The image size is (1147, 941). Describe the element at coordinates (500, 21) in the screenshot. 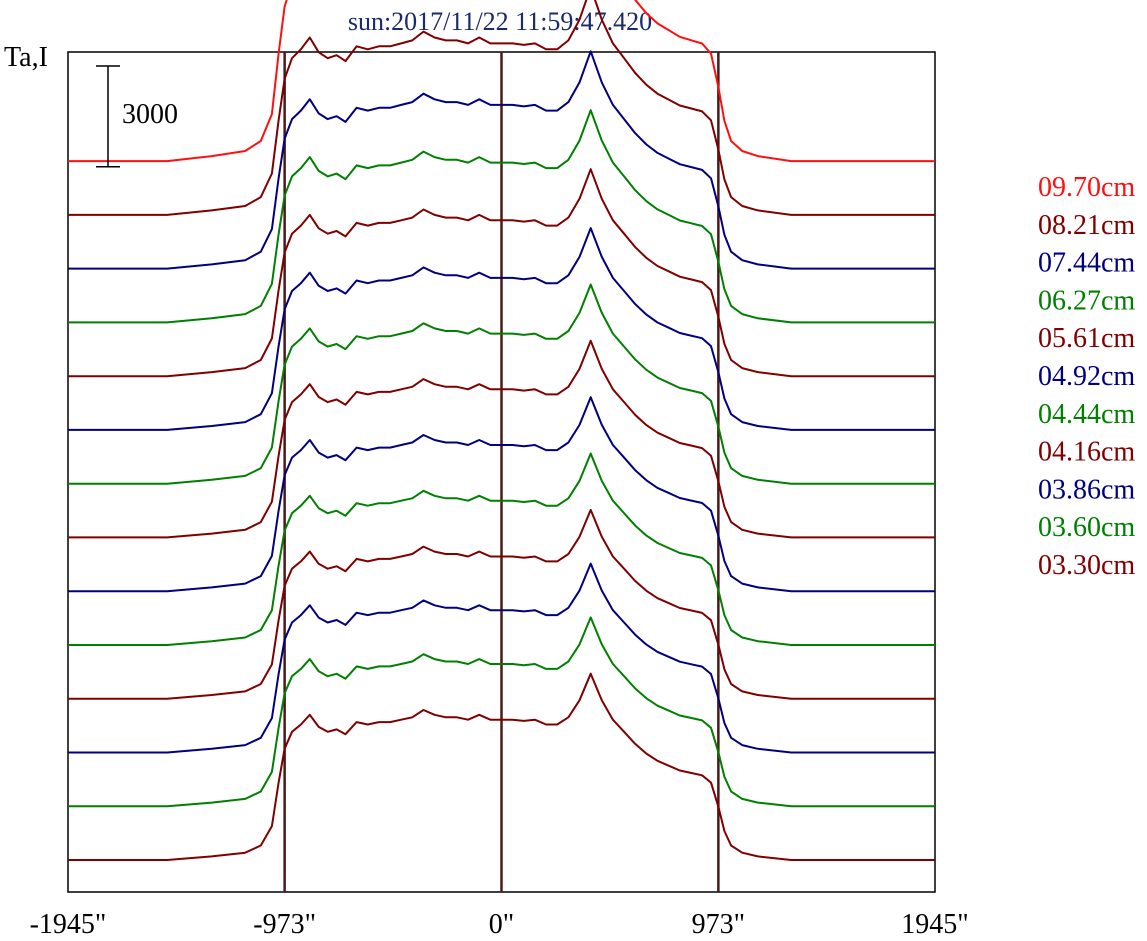

I see `chart-title: sun:2017/11/22 11:59:47.420` at that location.